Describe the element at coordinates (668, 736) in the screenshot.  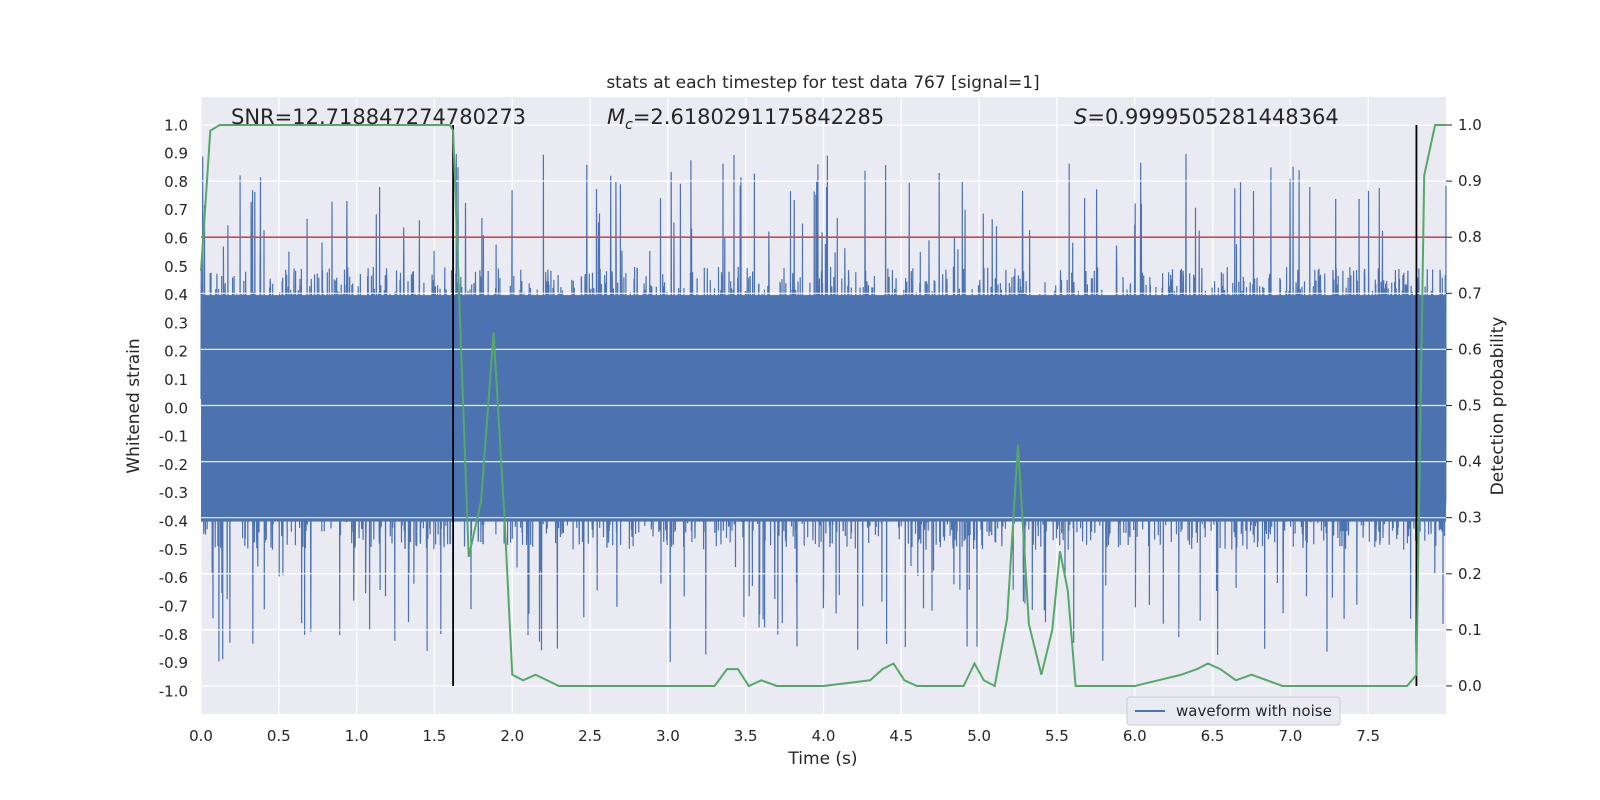
I see `x-tick-label: 3.0` at that location.